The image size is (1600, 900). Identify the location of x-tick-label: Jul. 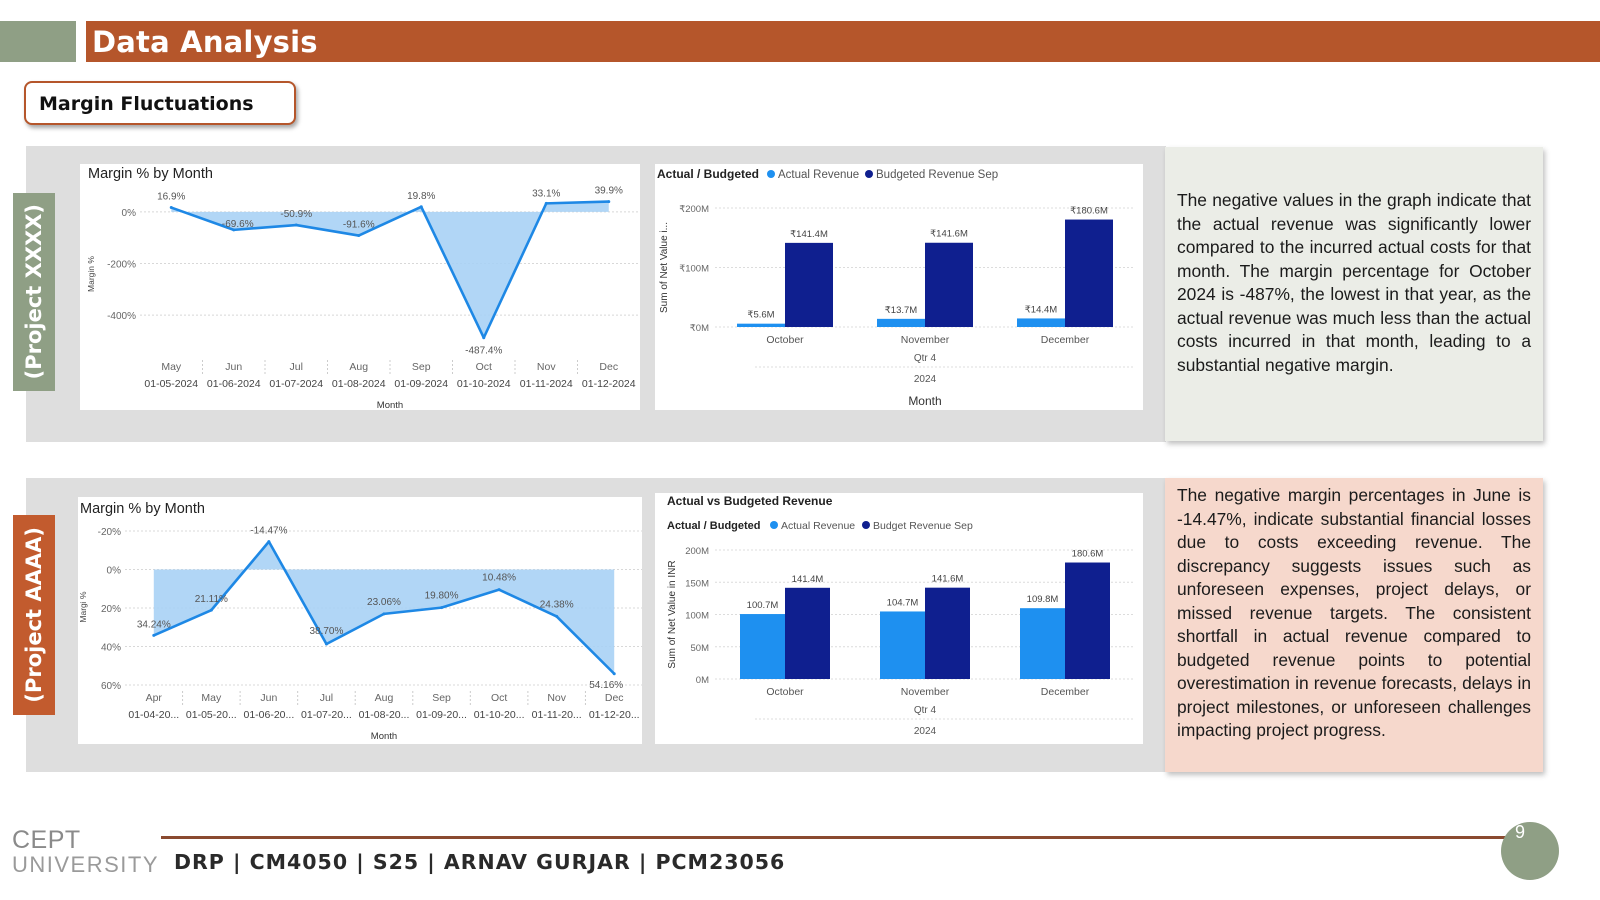
(296, 367).